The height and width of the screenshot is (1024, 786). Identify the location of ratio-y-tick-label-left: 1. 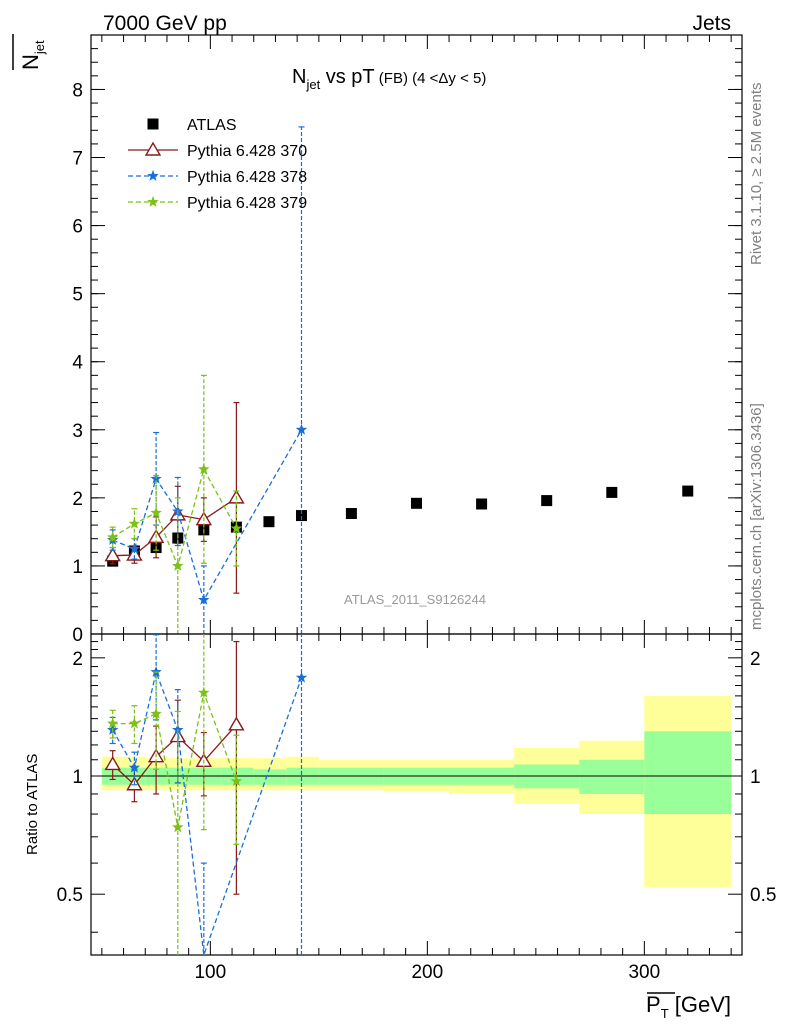
(77, 777).